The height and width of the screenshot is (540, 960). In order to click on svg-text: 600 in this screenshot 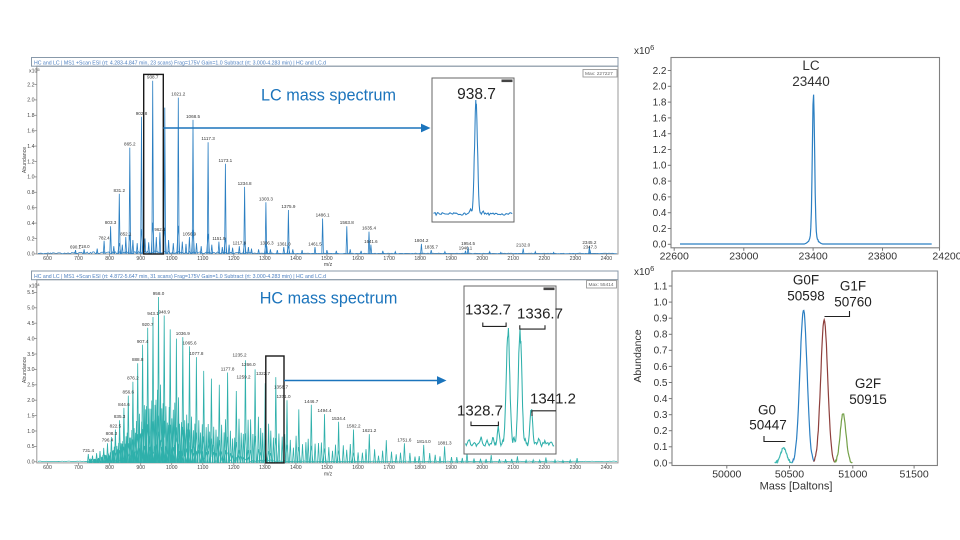, I will do `click(47, 468)`.